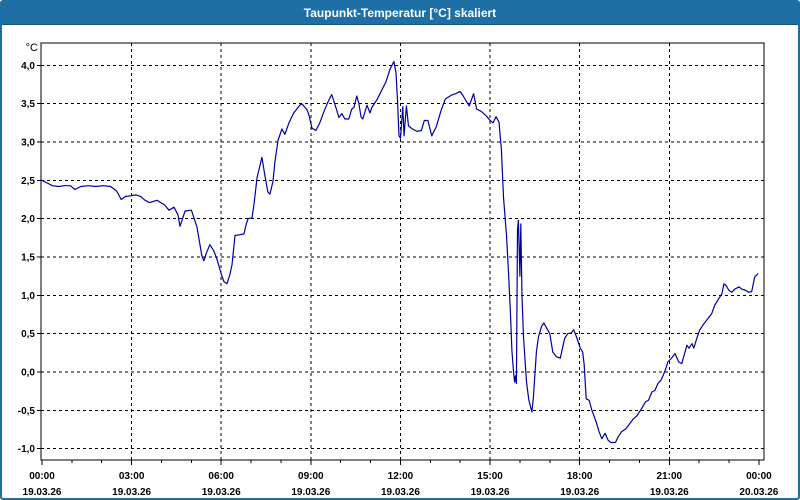 This screenshot has height=500, width=800. What do you see at coordinates (28, 334) in the screenshot?
I see `y-tick-label: 0,5` at bounding box center [28, 334].